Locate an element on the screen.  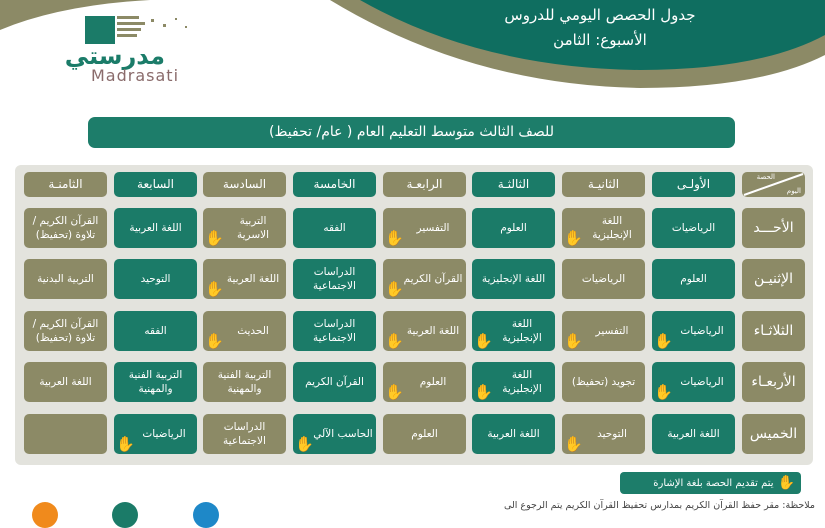
cell-text: الثانيـة is located at coordinates (603, 184).